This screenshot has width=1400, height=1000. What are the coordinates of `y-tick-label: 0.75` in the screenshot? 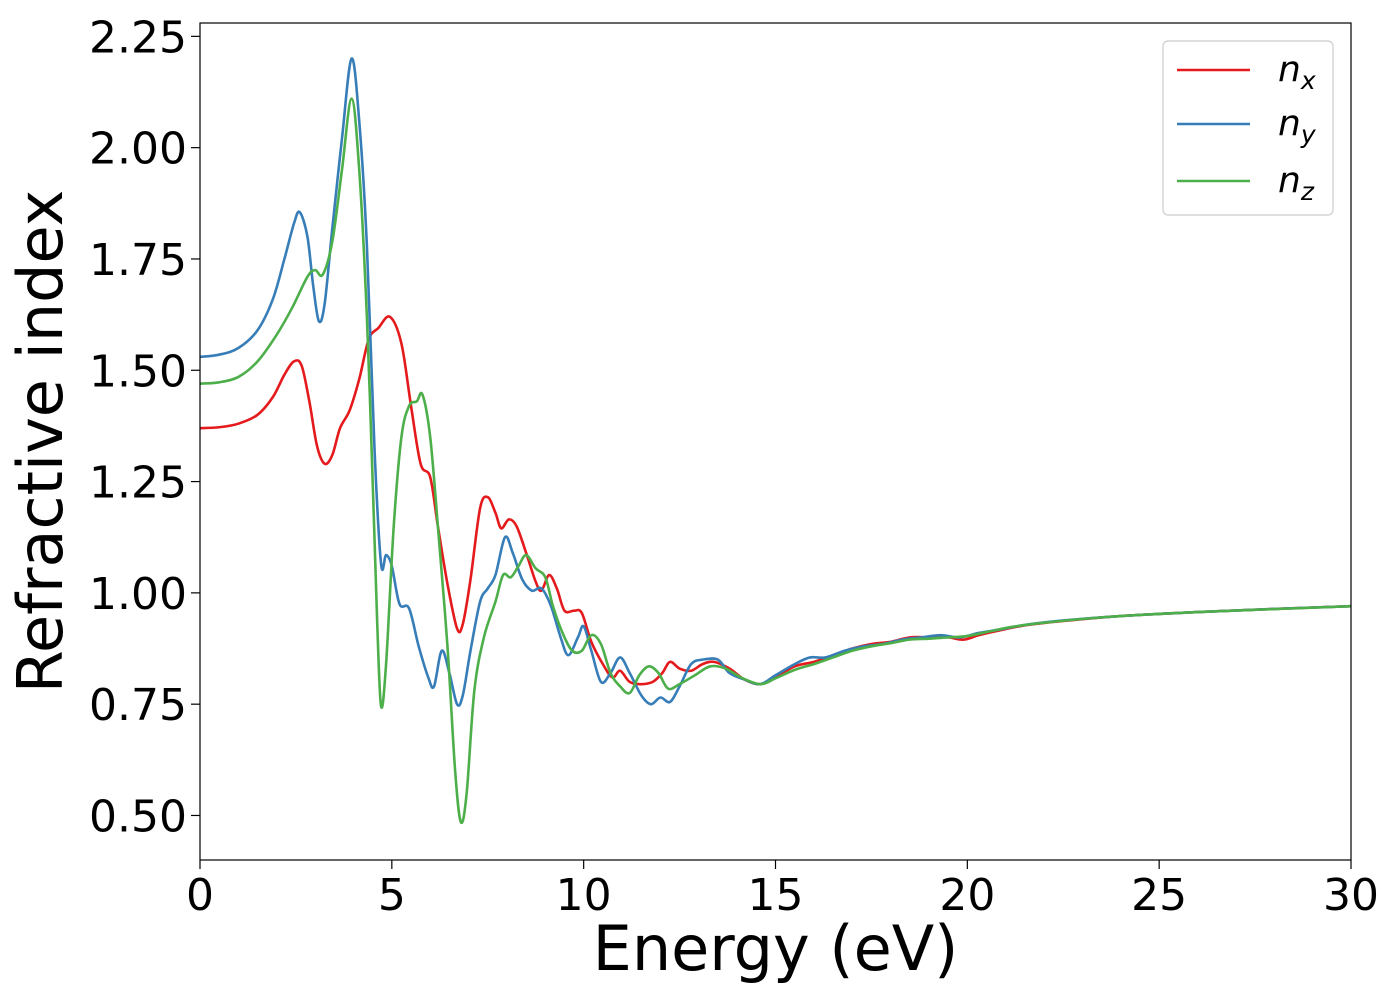 It's located at (138, 705).